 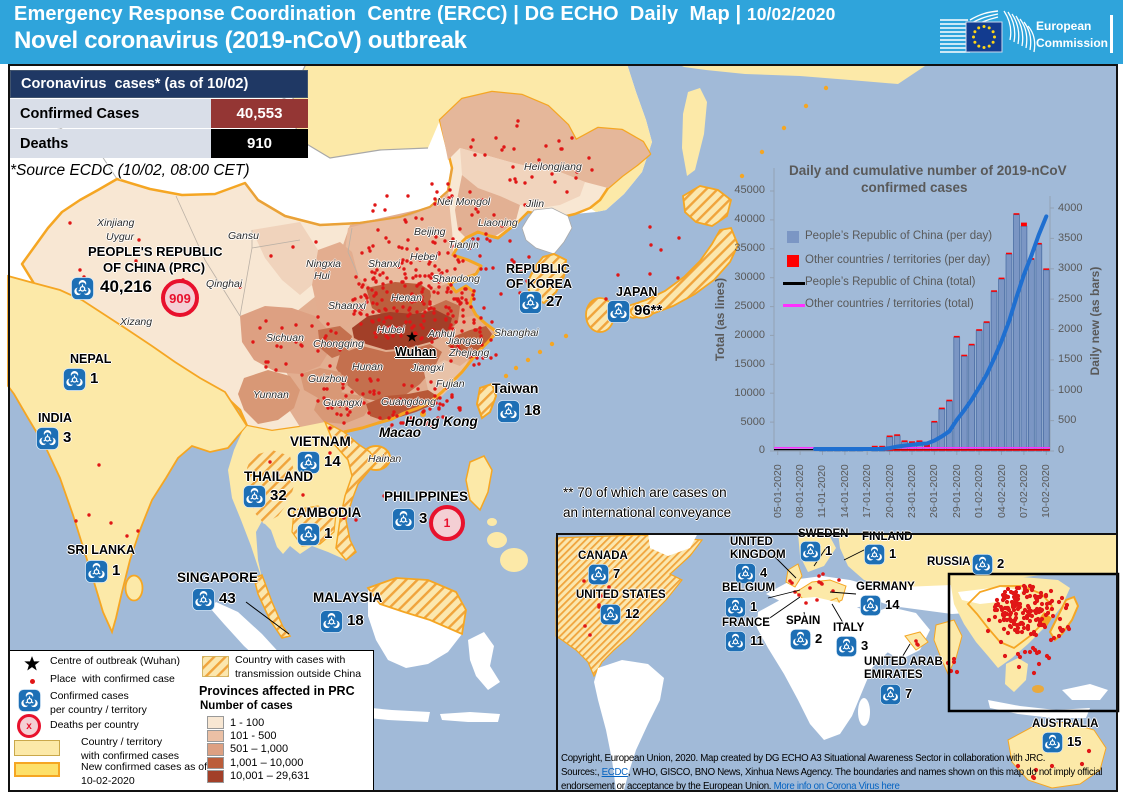 What do you see at coordinates (1072, 43) in the screenshot?
I see `svg-text: Commission` at bounding box center [1072, 43].